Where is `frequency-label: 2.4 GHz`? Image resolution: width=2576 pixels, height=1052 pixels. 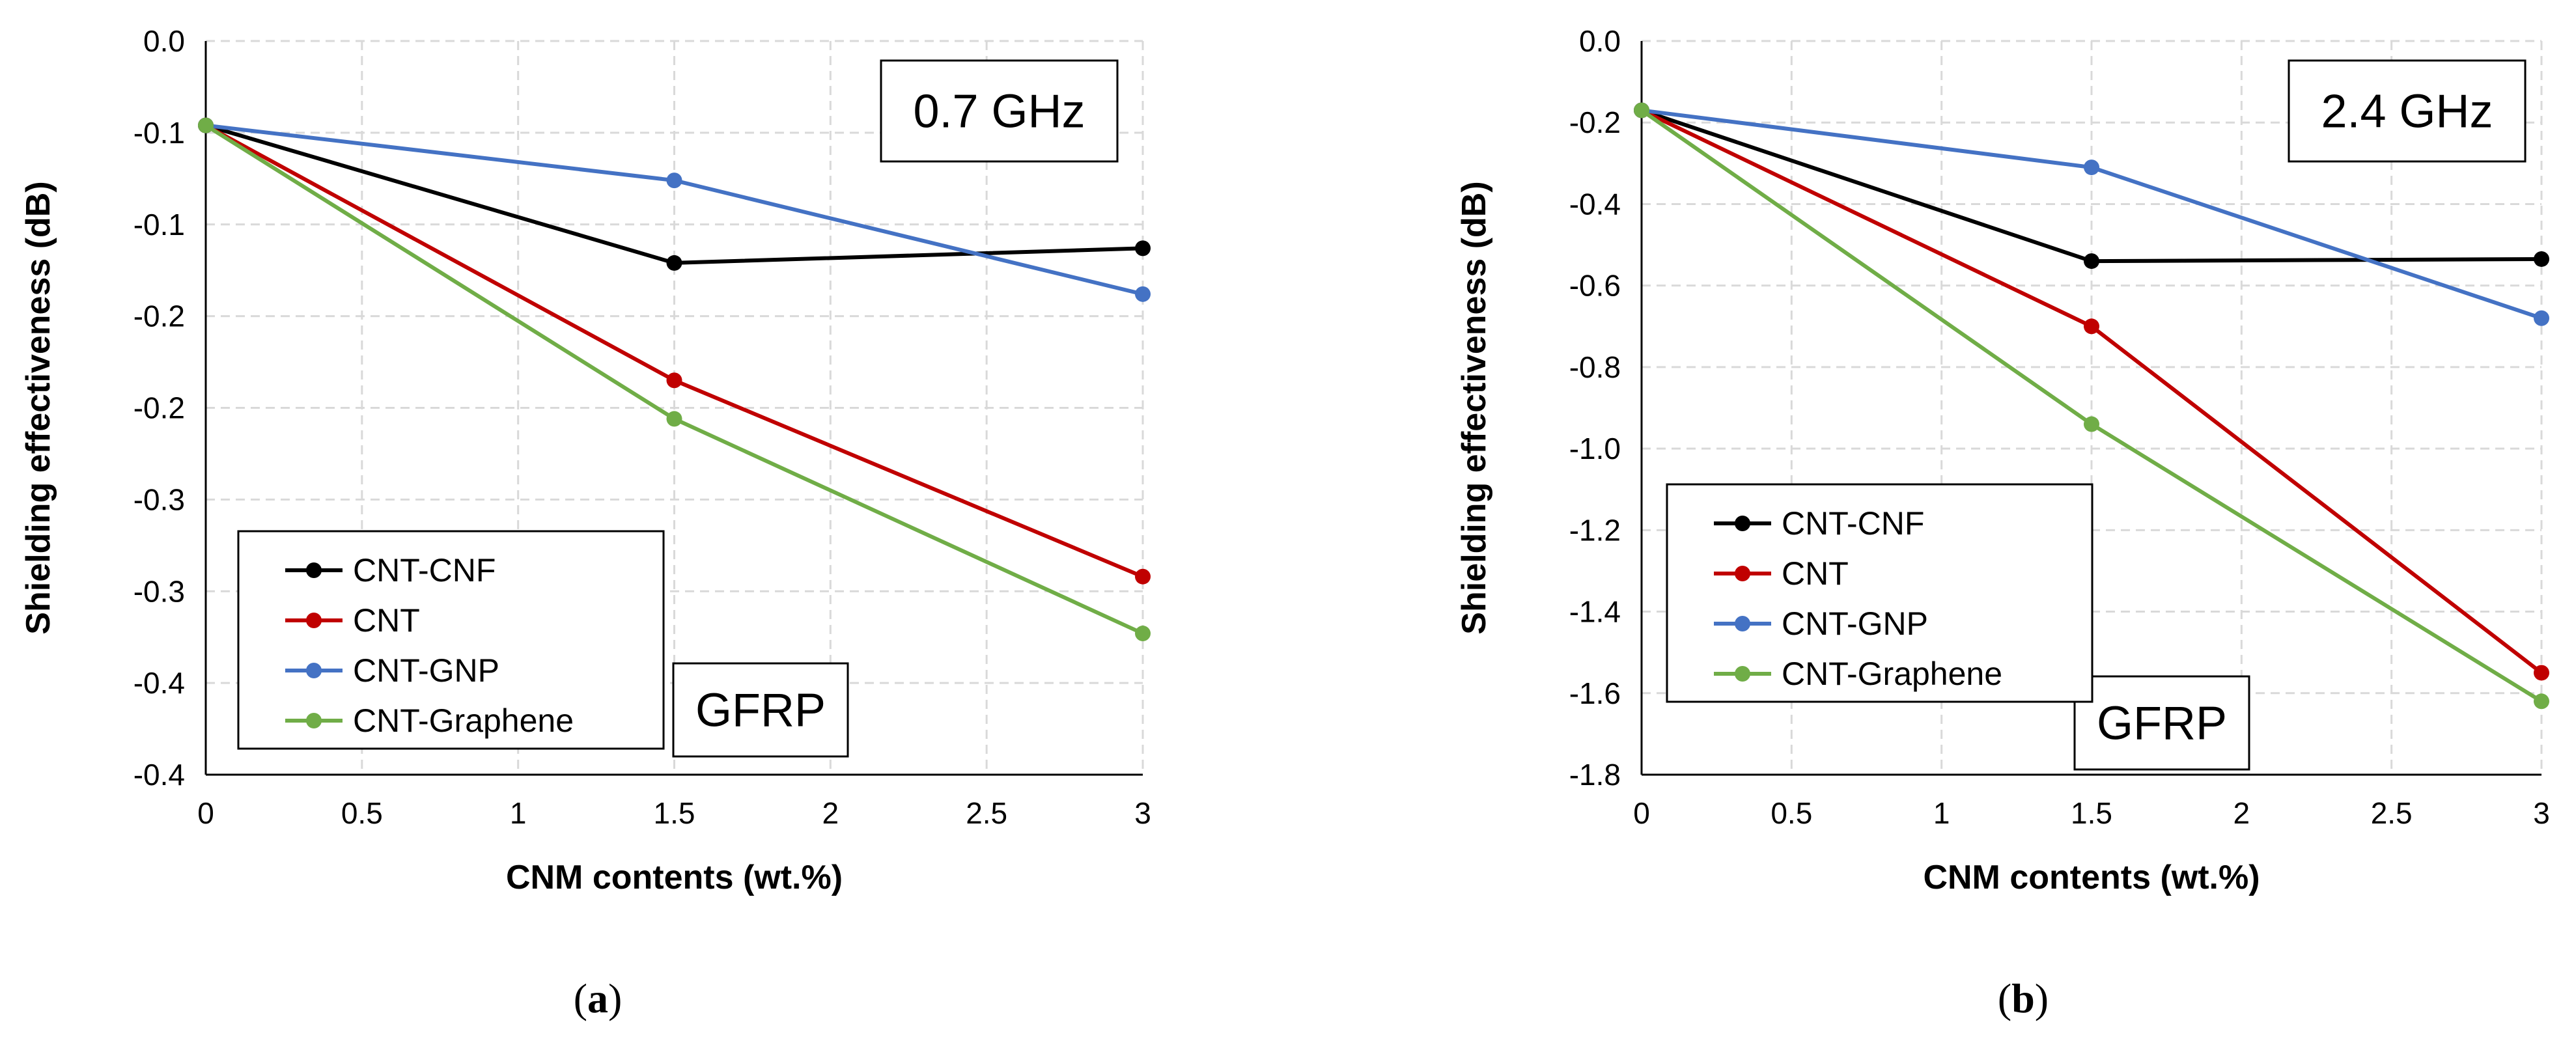
frequency-label: 2.4 GHz is located at coordinates (2407, 112).